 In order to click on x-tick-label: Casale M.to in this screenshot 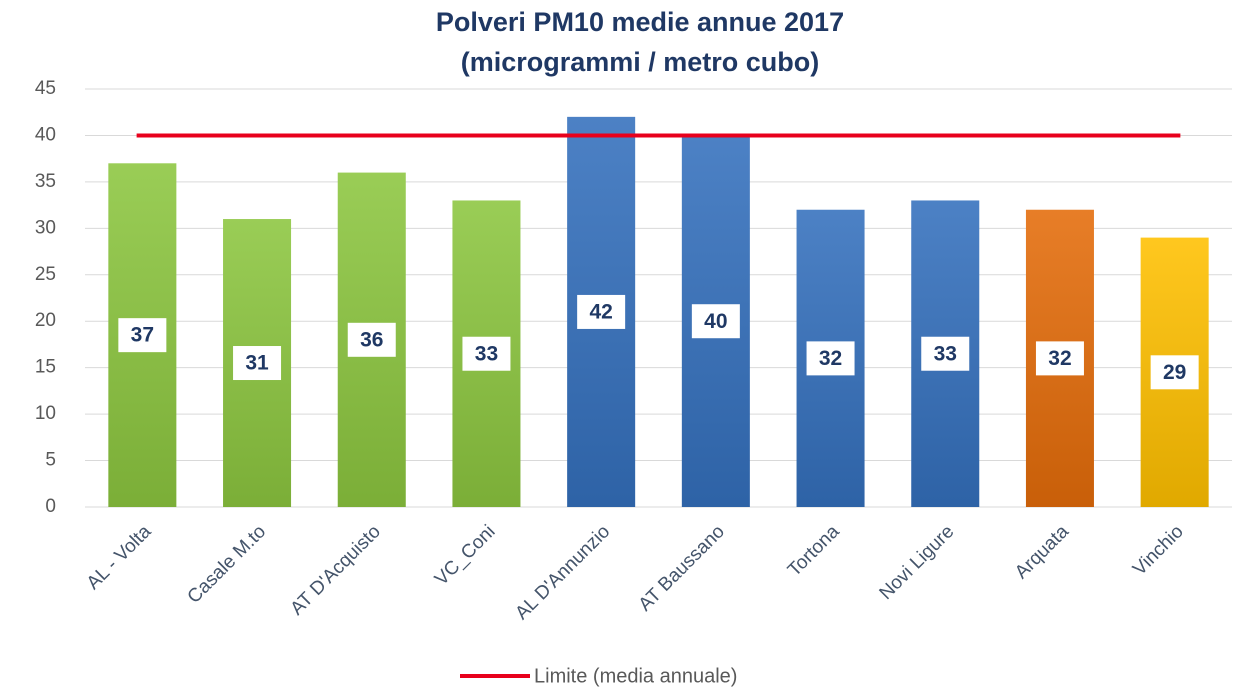, I will do `click(227, 564)`.